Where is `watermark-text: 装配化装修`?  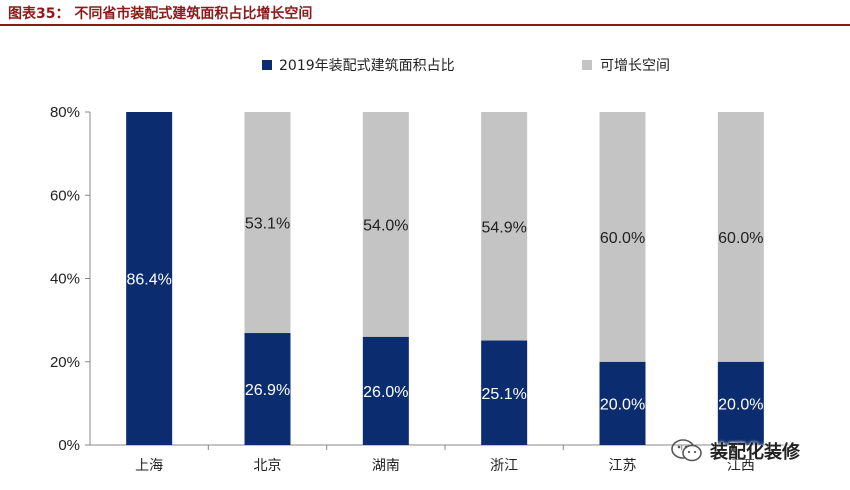 watermark-text: 装配化装修 is located at coordinates (755, 452).